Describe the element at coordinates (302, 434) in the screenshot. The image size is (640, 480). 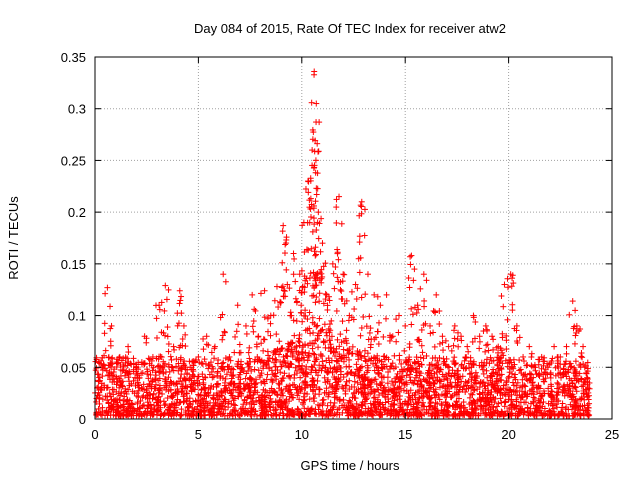
I see `x-tick-label: 10` at that location.